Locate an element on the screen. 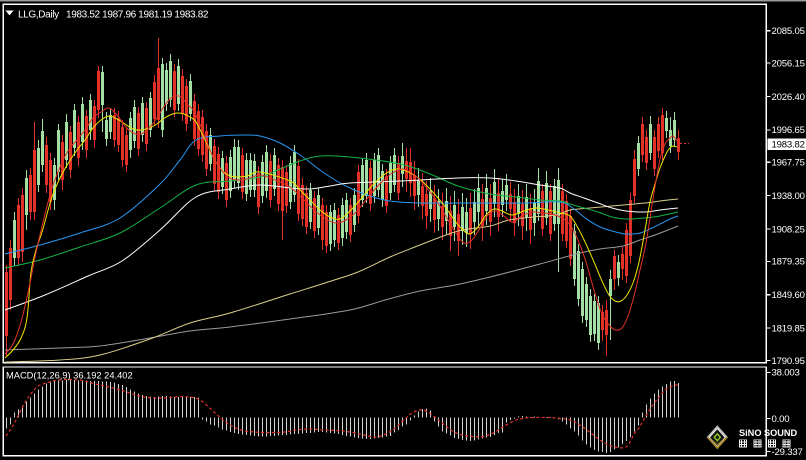 This screenshot has width=806, height=460. svg-text: 1967.75 is located at coordinates (788, 163).